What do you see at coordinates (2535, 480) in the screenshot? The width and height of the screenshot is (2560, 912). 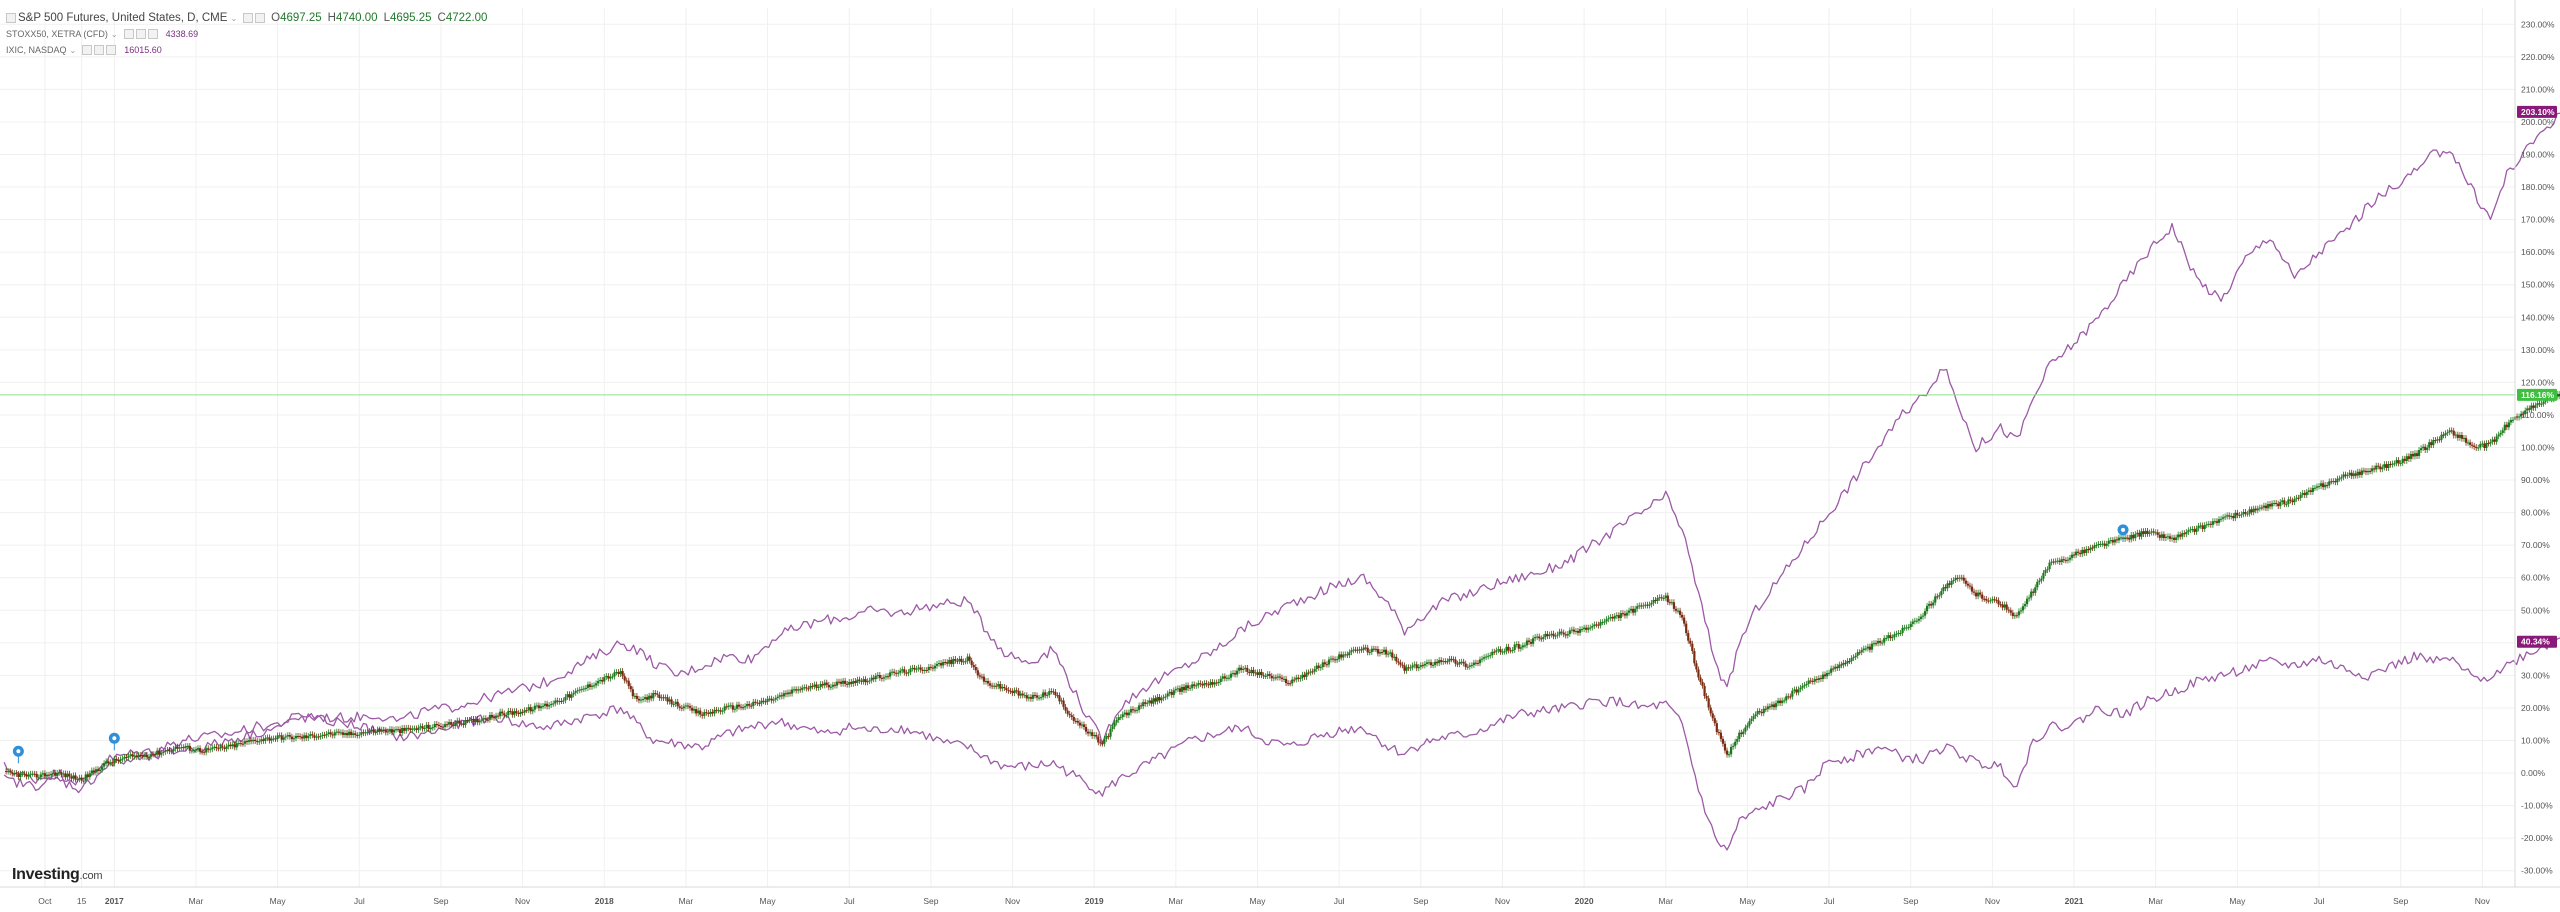 I see `y-tick-label: 90.00%` at bounding box center [2535, 480].